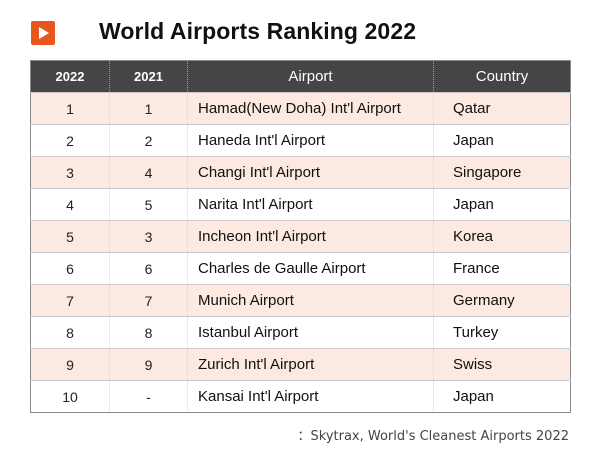 This screenshot has height=460, width=600. I want to click on rank-2022-cell: 8, so click(70, 332).